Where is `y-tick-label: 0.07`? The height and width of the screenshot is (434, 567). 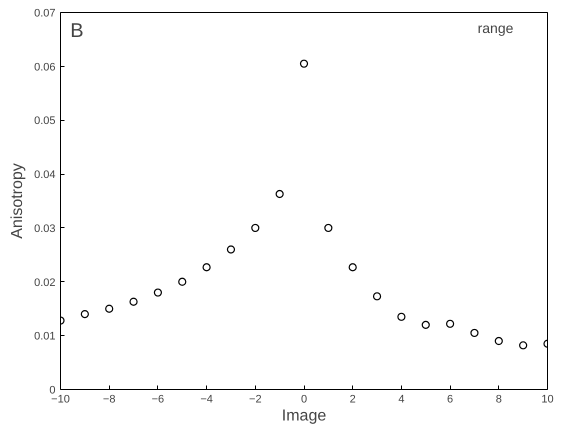 y-tick-label: 0.07 is located at coordinates (45, 14).